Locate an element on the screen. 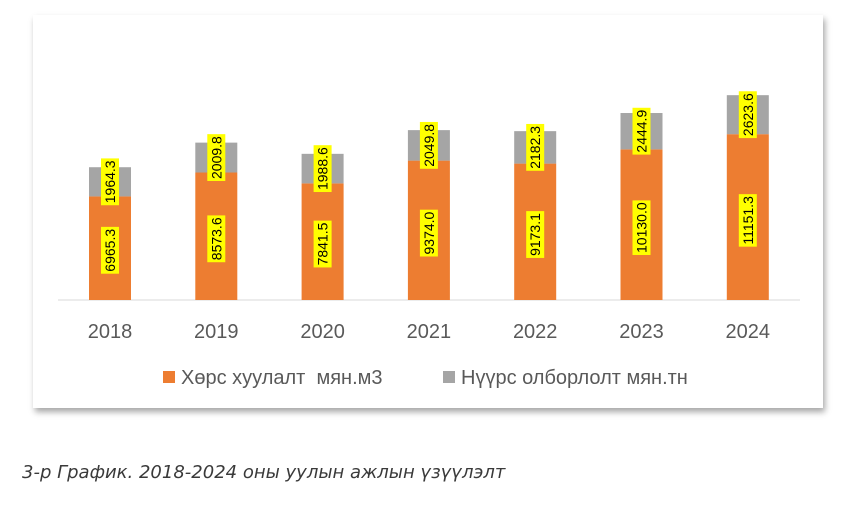  data-label-soil-stripping-2021-text: 9374.0 is located at coordinates (429, 232).